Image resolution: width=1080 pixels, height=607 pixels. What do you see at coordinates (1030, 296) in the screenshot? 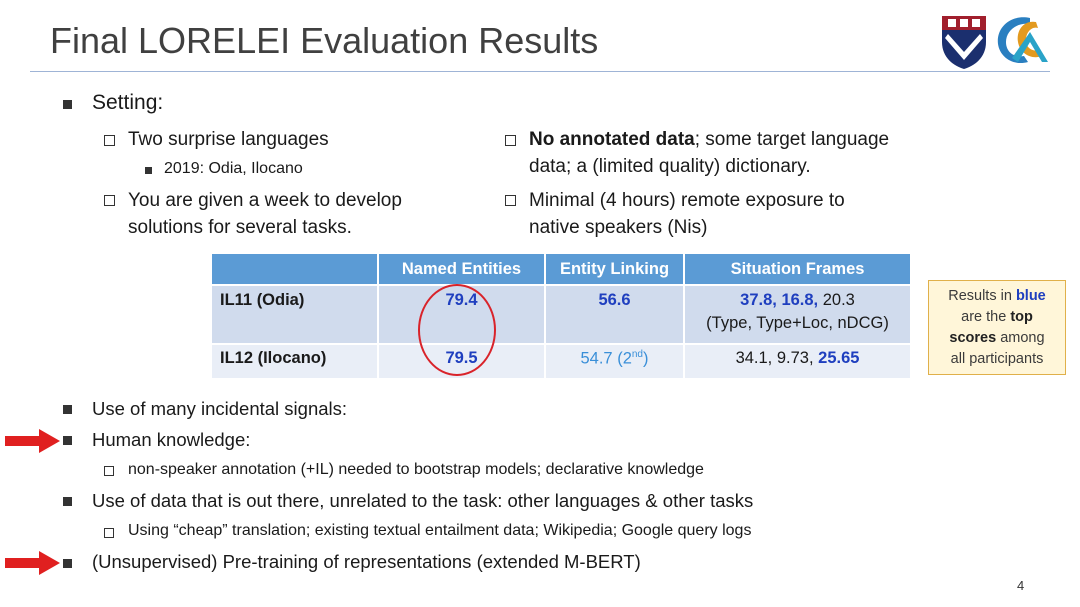
I see `callout-blue-word: blue` at bounding box center [1030, 296].